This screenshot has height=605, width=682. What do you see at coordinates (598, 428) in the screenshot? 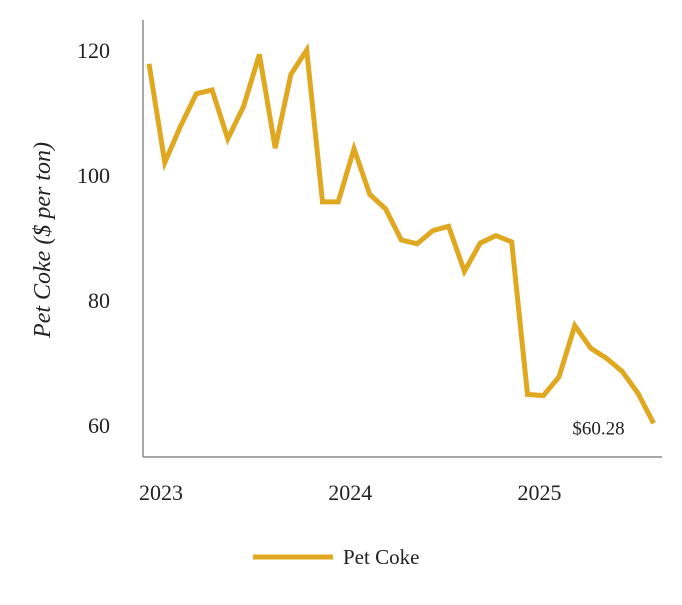
I see `last-value-label: $60.28` at bounding box center [598, 428].